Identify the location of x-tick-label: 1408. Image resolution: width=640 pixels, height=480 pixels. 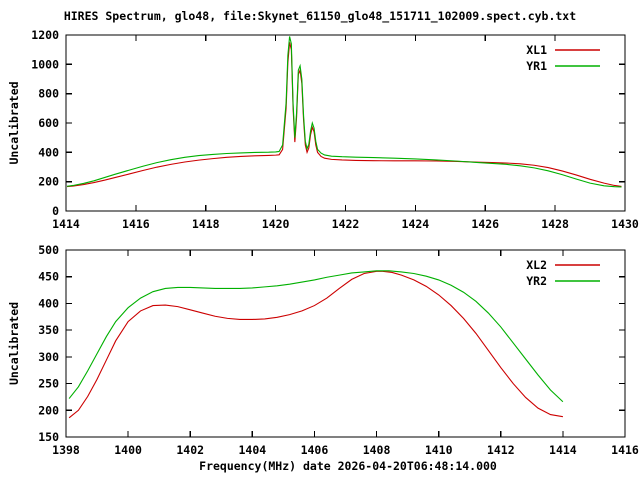
(377, 450).